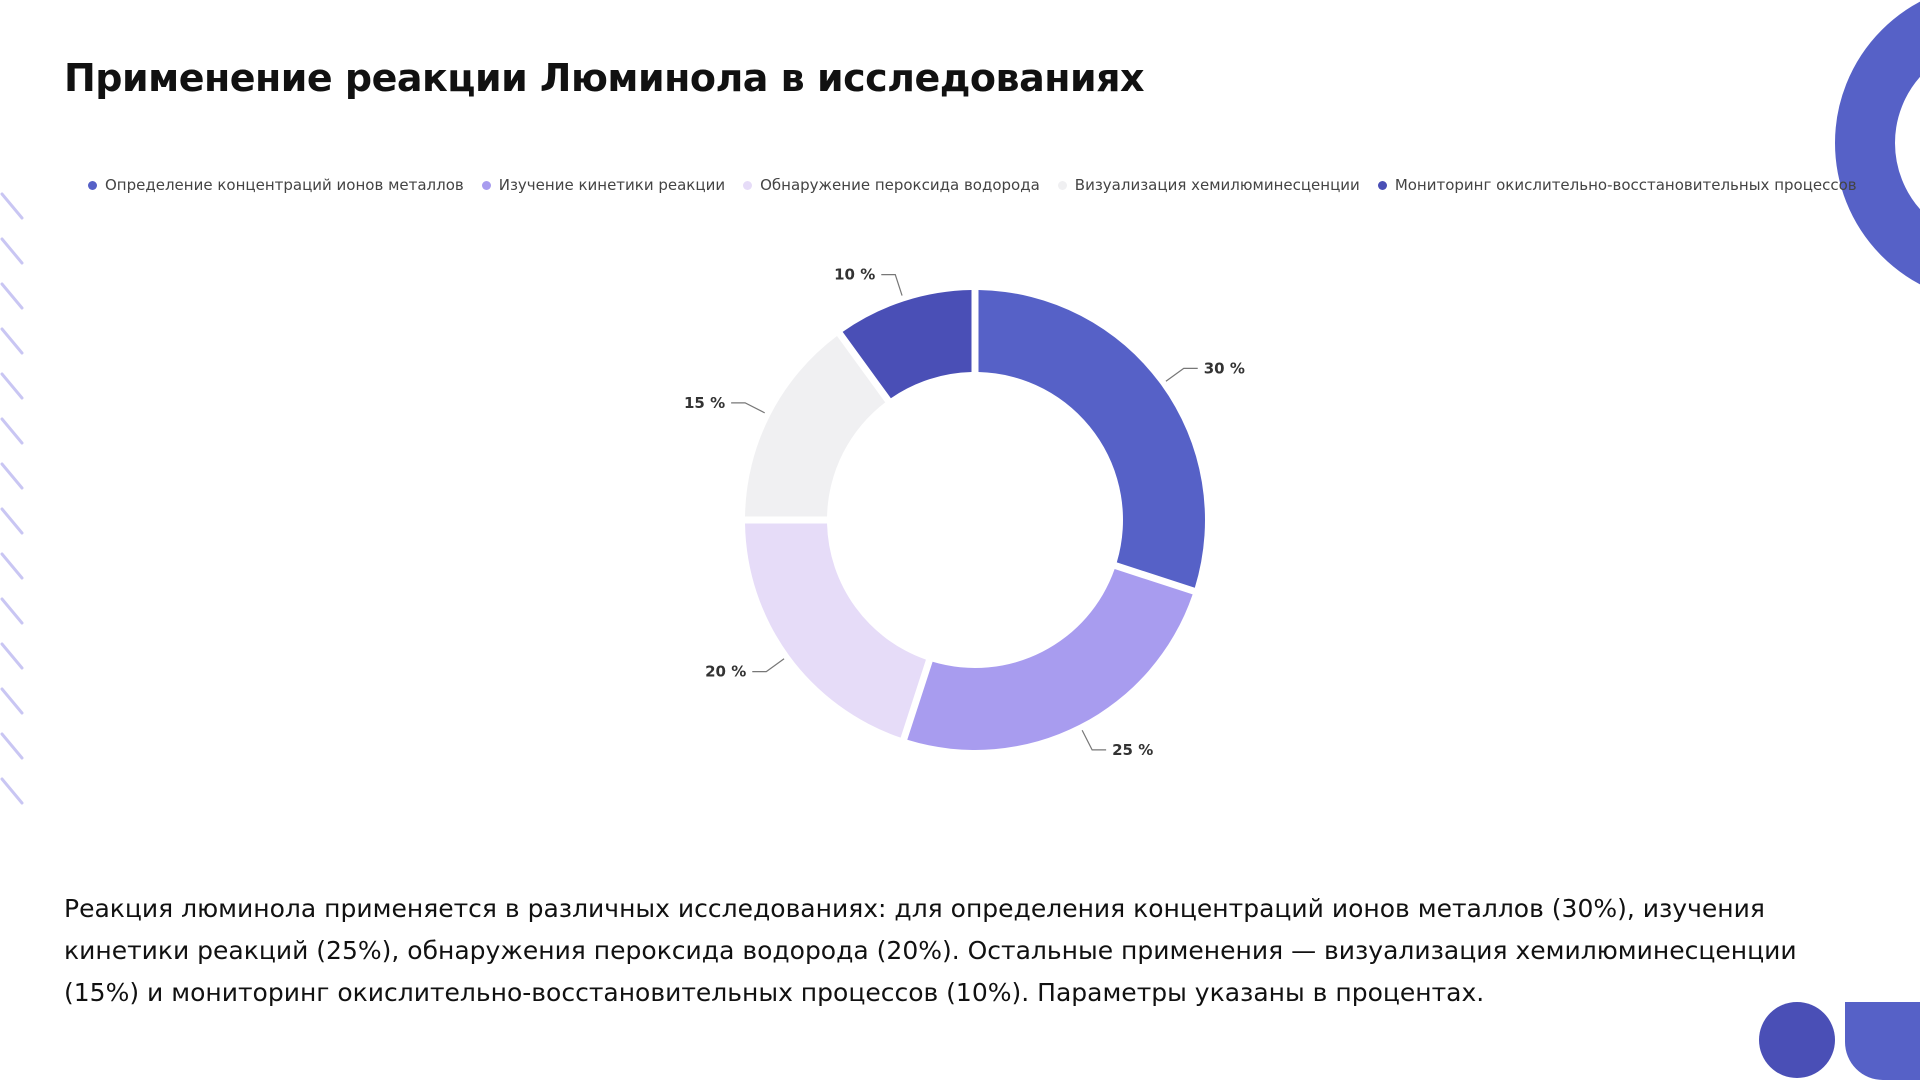 The image size is (1920, 1080). I want to click on data-label: 10 %, so click(854, 275).